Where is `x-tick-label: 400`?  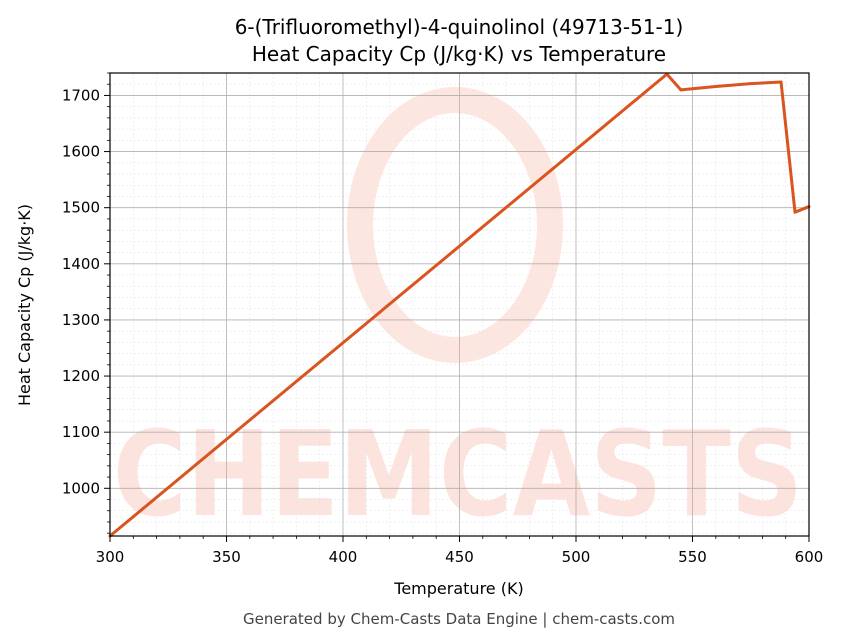
x-tick-label: 400 is located at coordinates (343, 557).